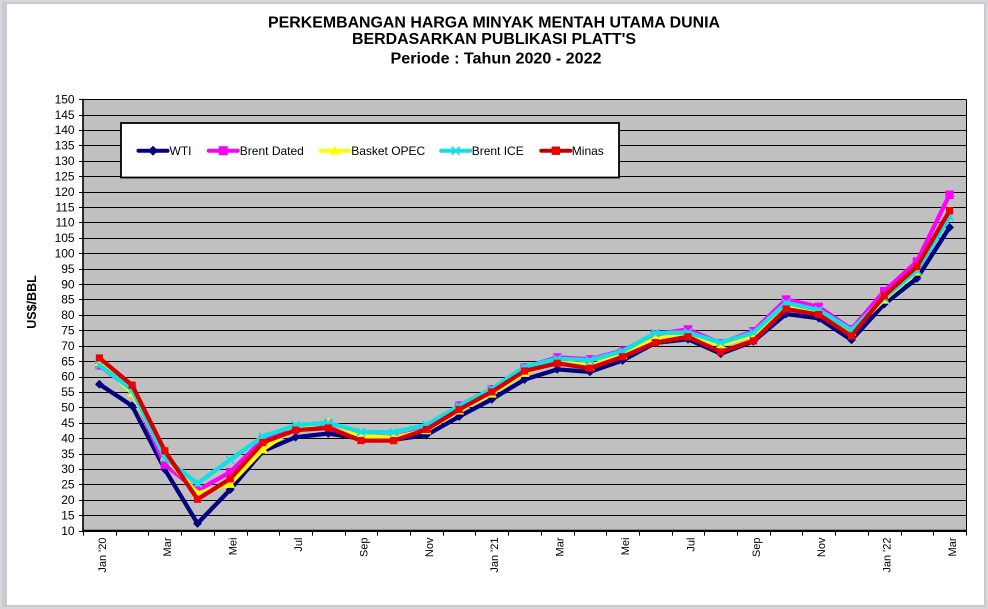  Describe the element at coordinates (496, 58) in the screenshot. I see `svg-text: Periode : Tahun 2020 - 2022` at that location.